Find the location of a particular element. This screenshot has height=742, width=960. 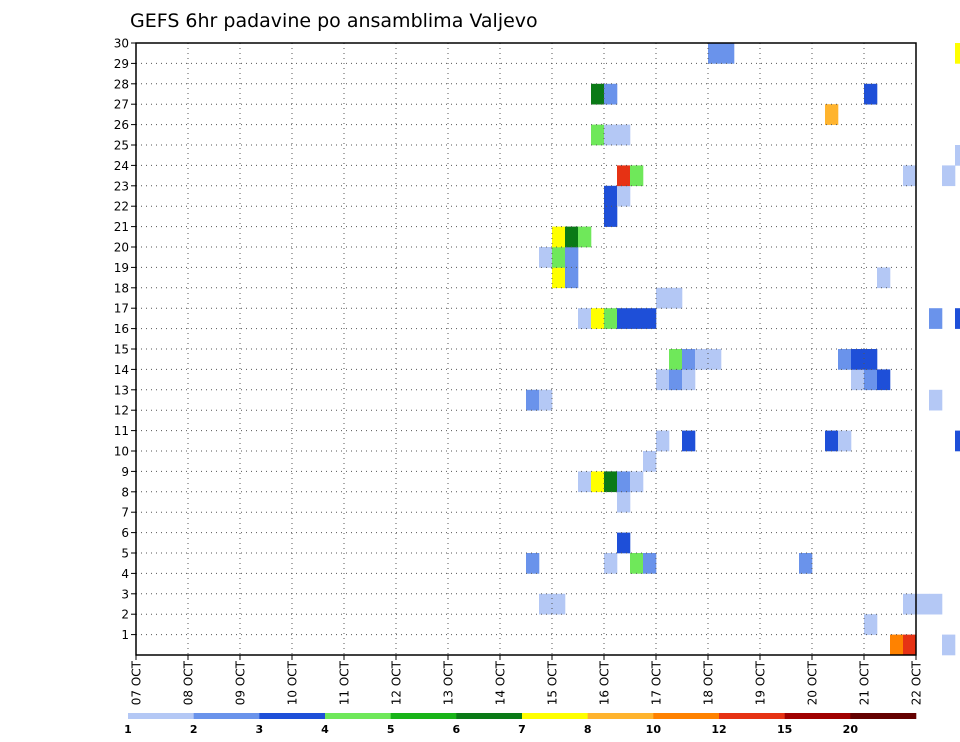

y-tick-label: 28 is located at coordinates (121, 84).